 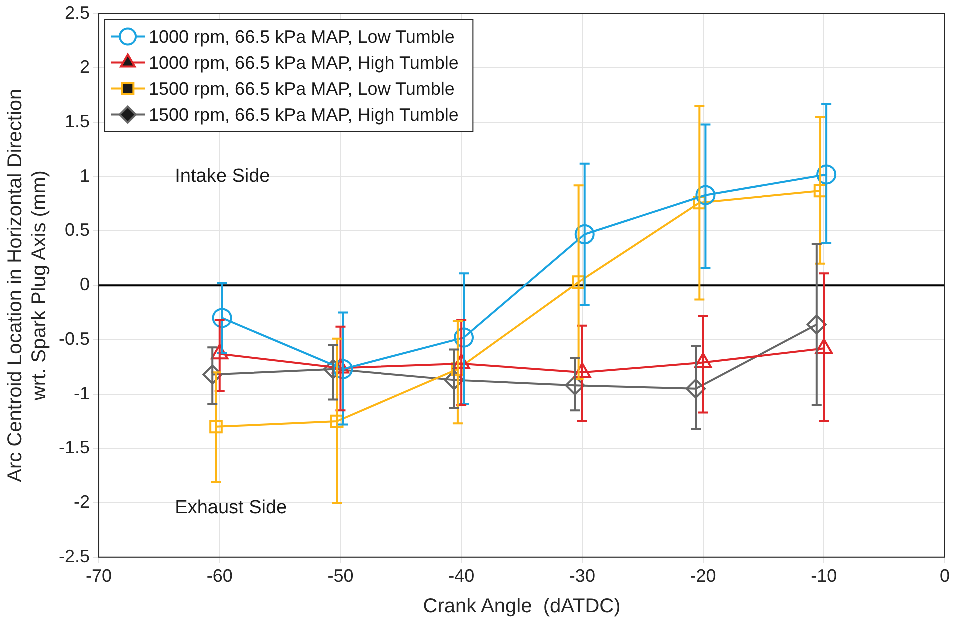 What do you see at coordinates (304, 114) in the screenshot?
I see `legend-label: 1500 rpm, 66.5 kPa MAP, High Tumble` at bounding box center [304, 114].